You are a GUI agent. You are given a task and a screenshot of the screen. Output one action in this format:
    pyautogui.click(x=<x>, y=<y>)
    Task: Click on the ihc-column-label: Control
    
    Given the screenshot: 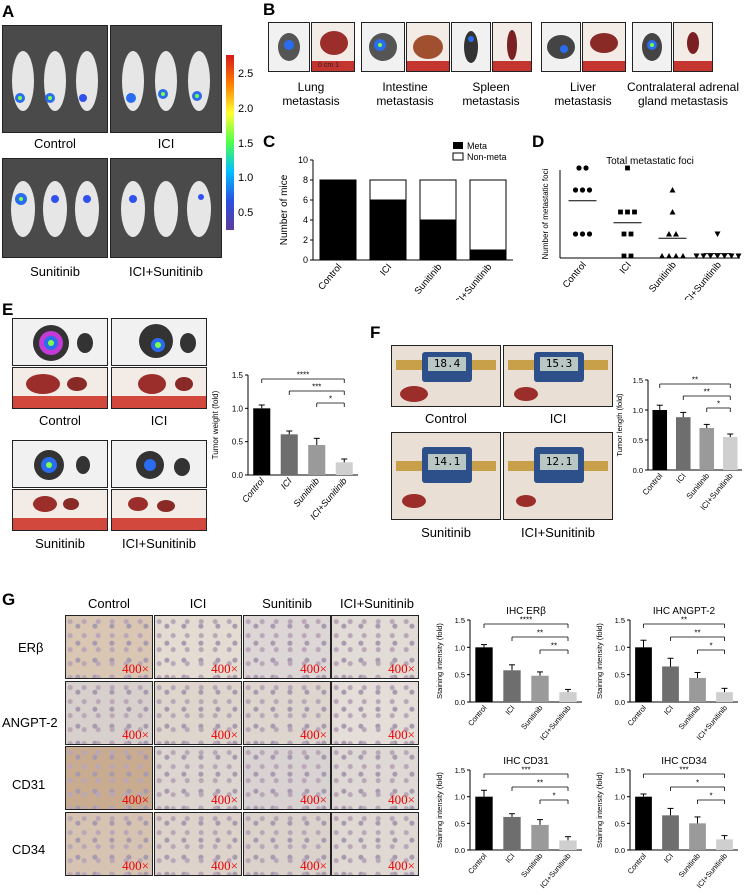 What is the action you would take?
    pyautogui.click(x=109, y=603)
    